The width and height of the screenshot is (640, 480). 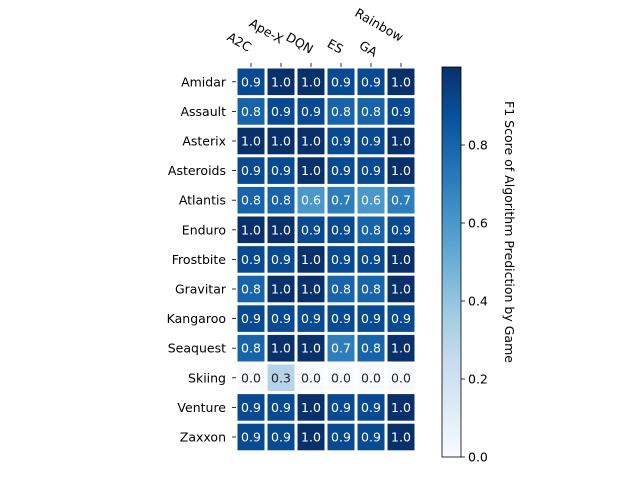 I want to click on colorbar-label: F1 Score of Algorithm Prediction by Game, so click(x=509, y=232).